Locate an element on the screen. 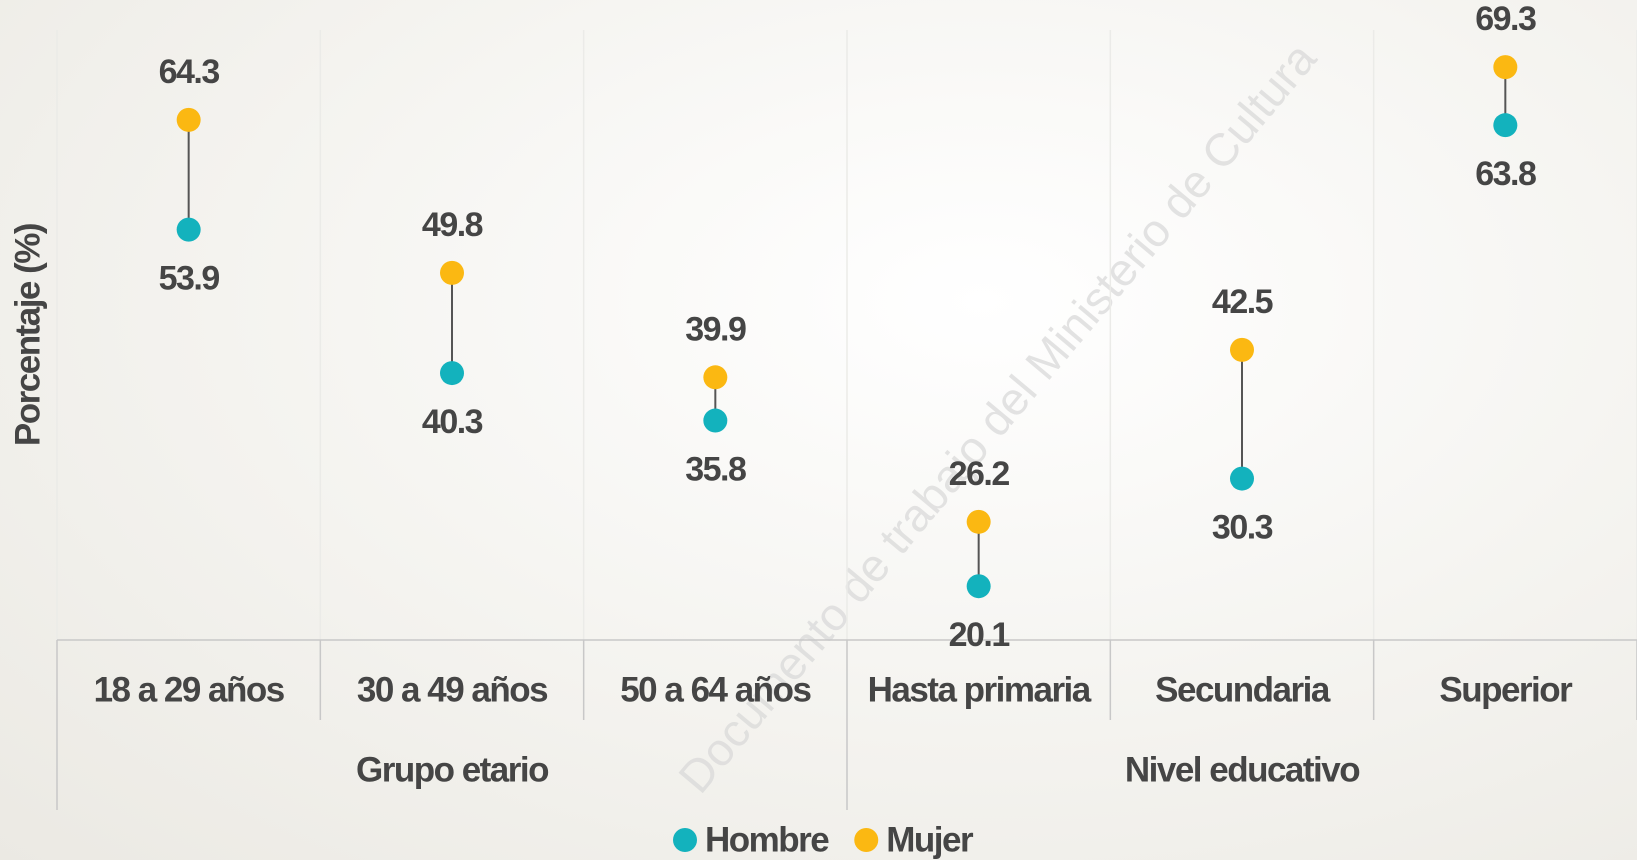  value-label: 40.3 is located at coordinates (452, 422).